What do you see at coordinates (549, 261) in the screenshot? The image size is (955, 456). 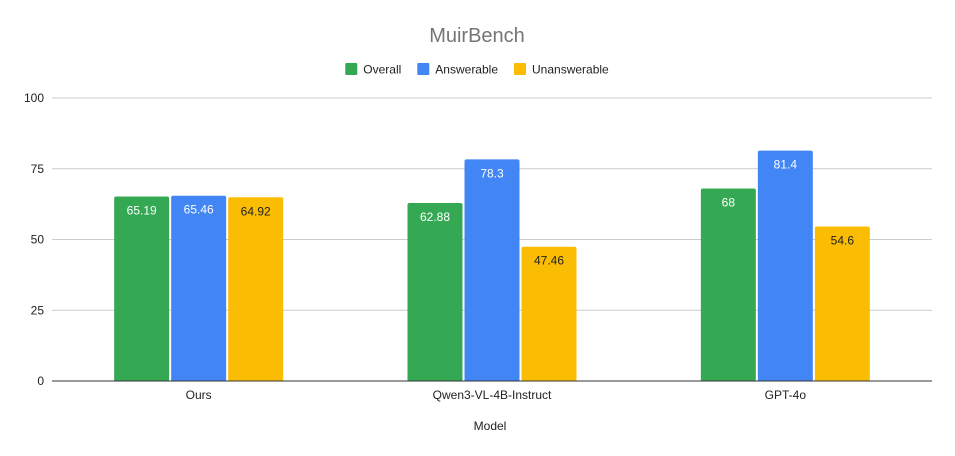 I see `bar-value-label: 47.46` at bounding box center [549, 261].